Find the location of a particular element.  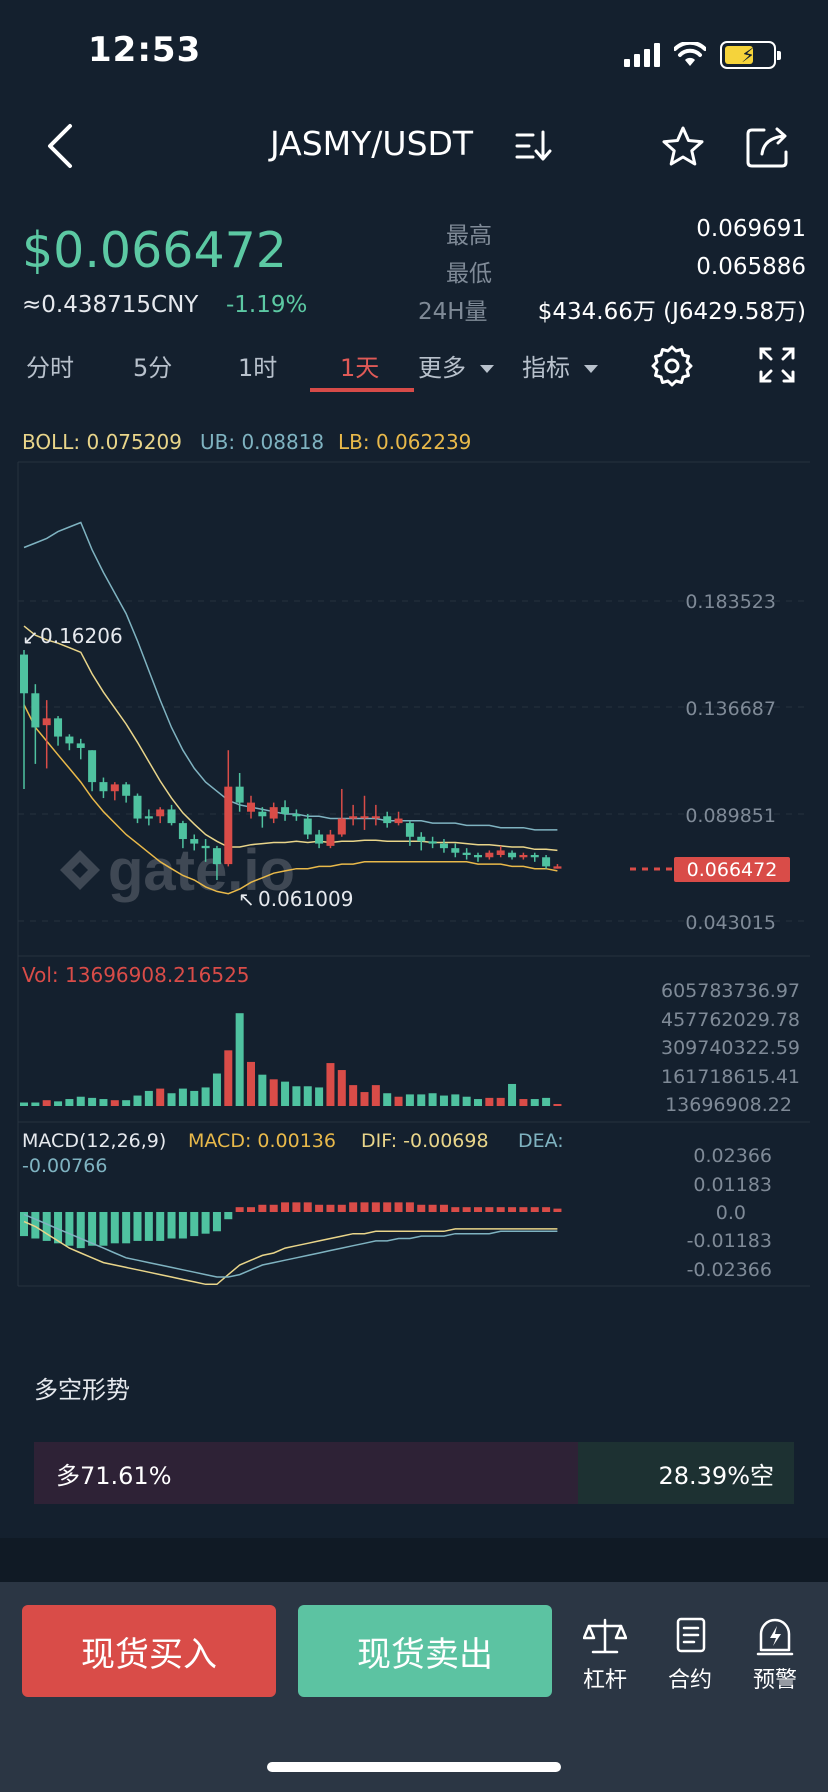

settings-gear-icon is located at coordinates (672, 366).